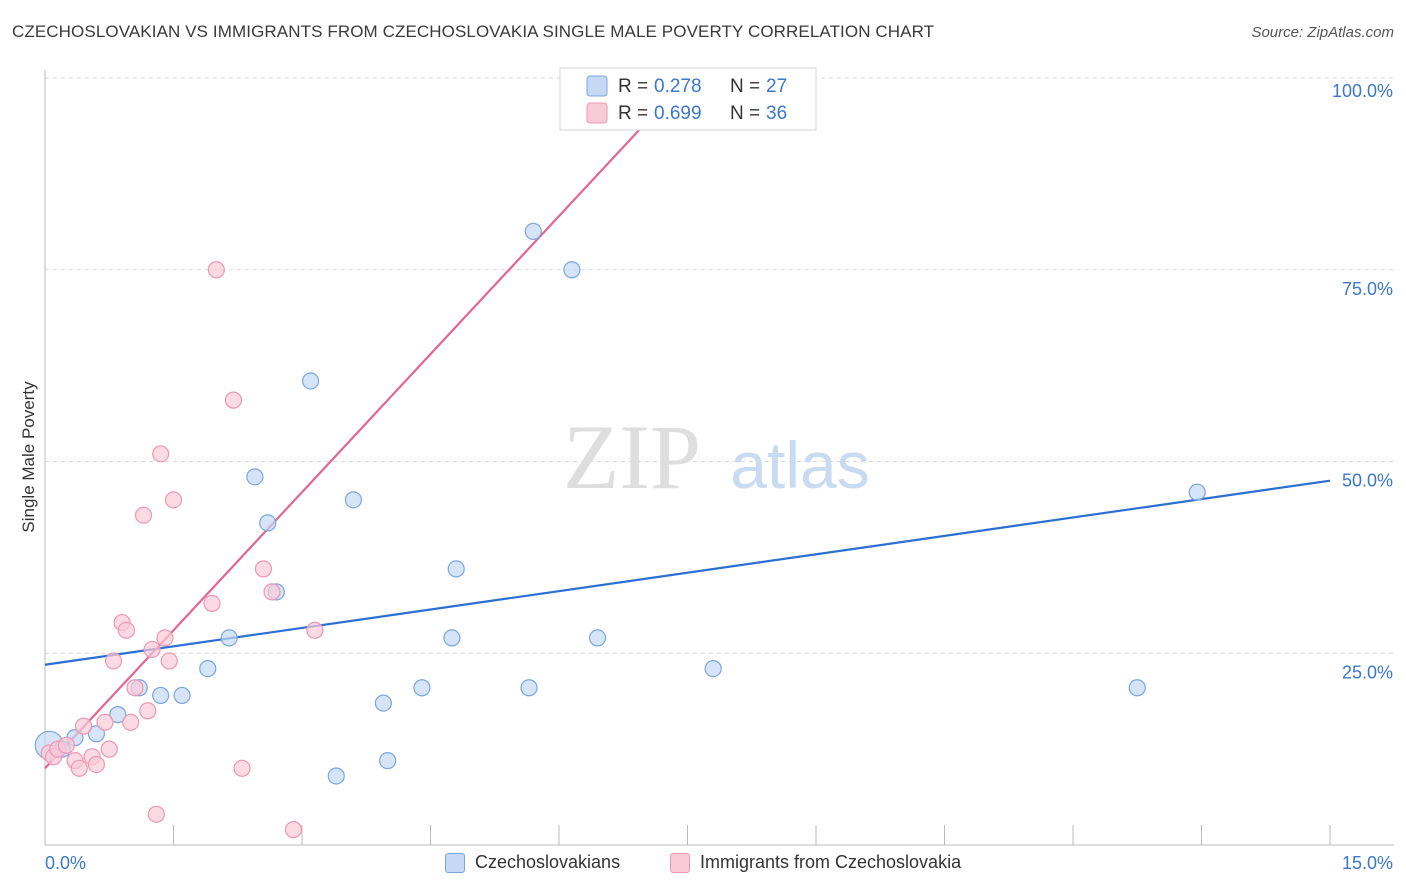  I want to click on source-label: Source: ZipAtlas.com, so click(1322, 32).